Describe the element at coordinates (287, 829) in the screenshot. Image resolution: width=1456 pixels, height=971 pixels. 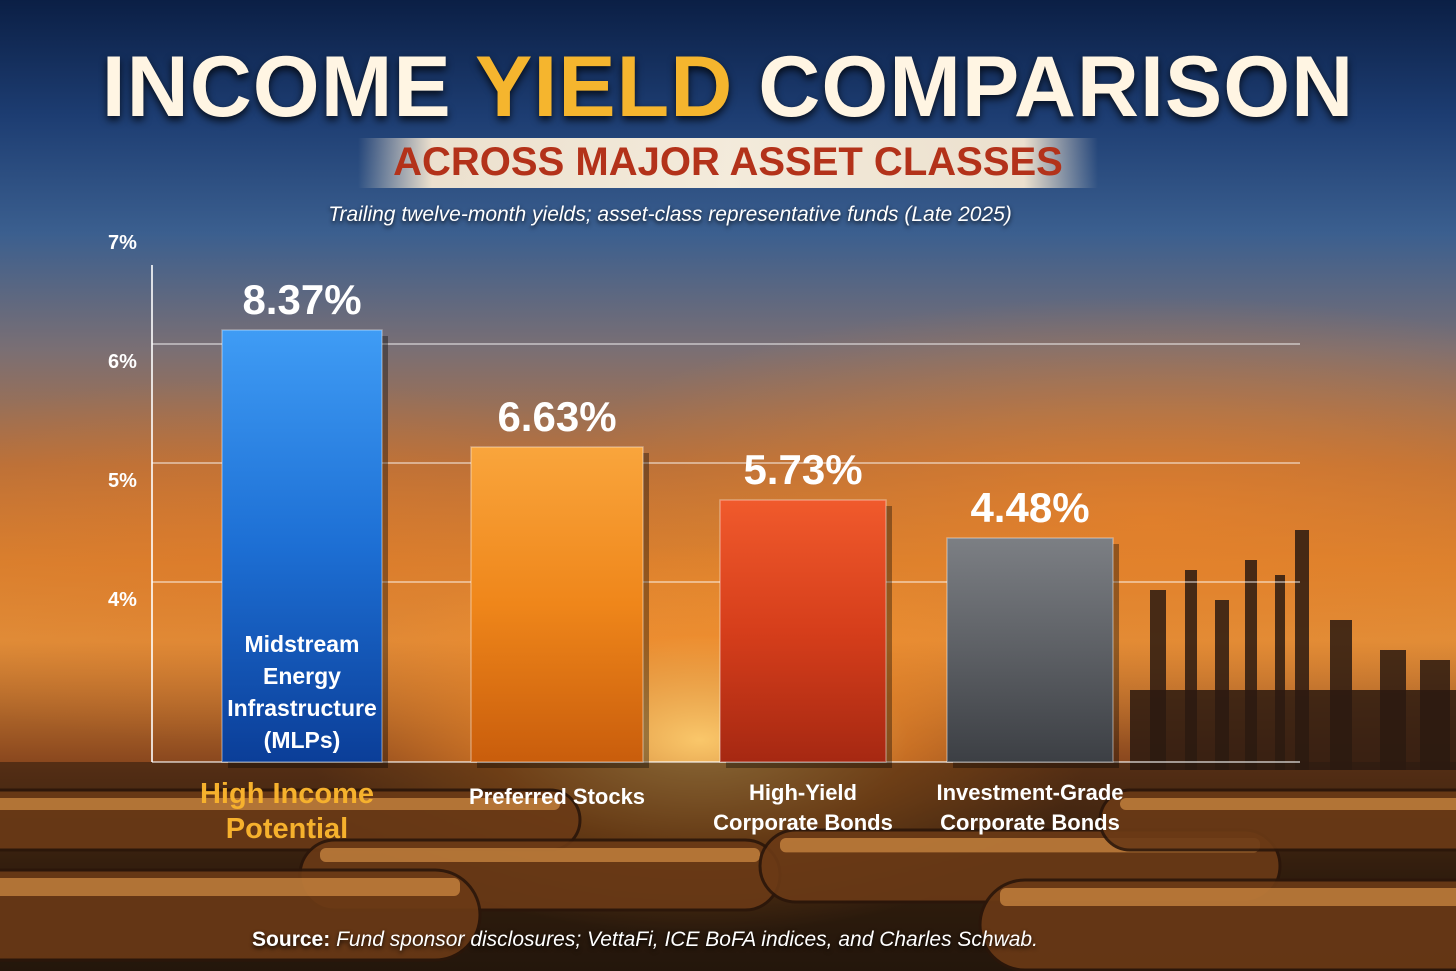
I see `high-income-tag: Potential` at that location.